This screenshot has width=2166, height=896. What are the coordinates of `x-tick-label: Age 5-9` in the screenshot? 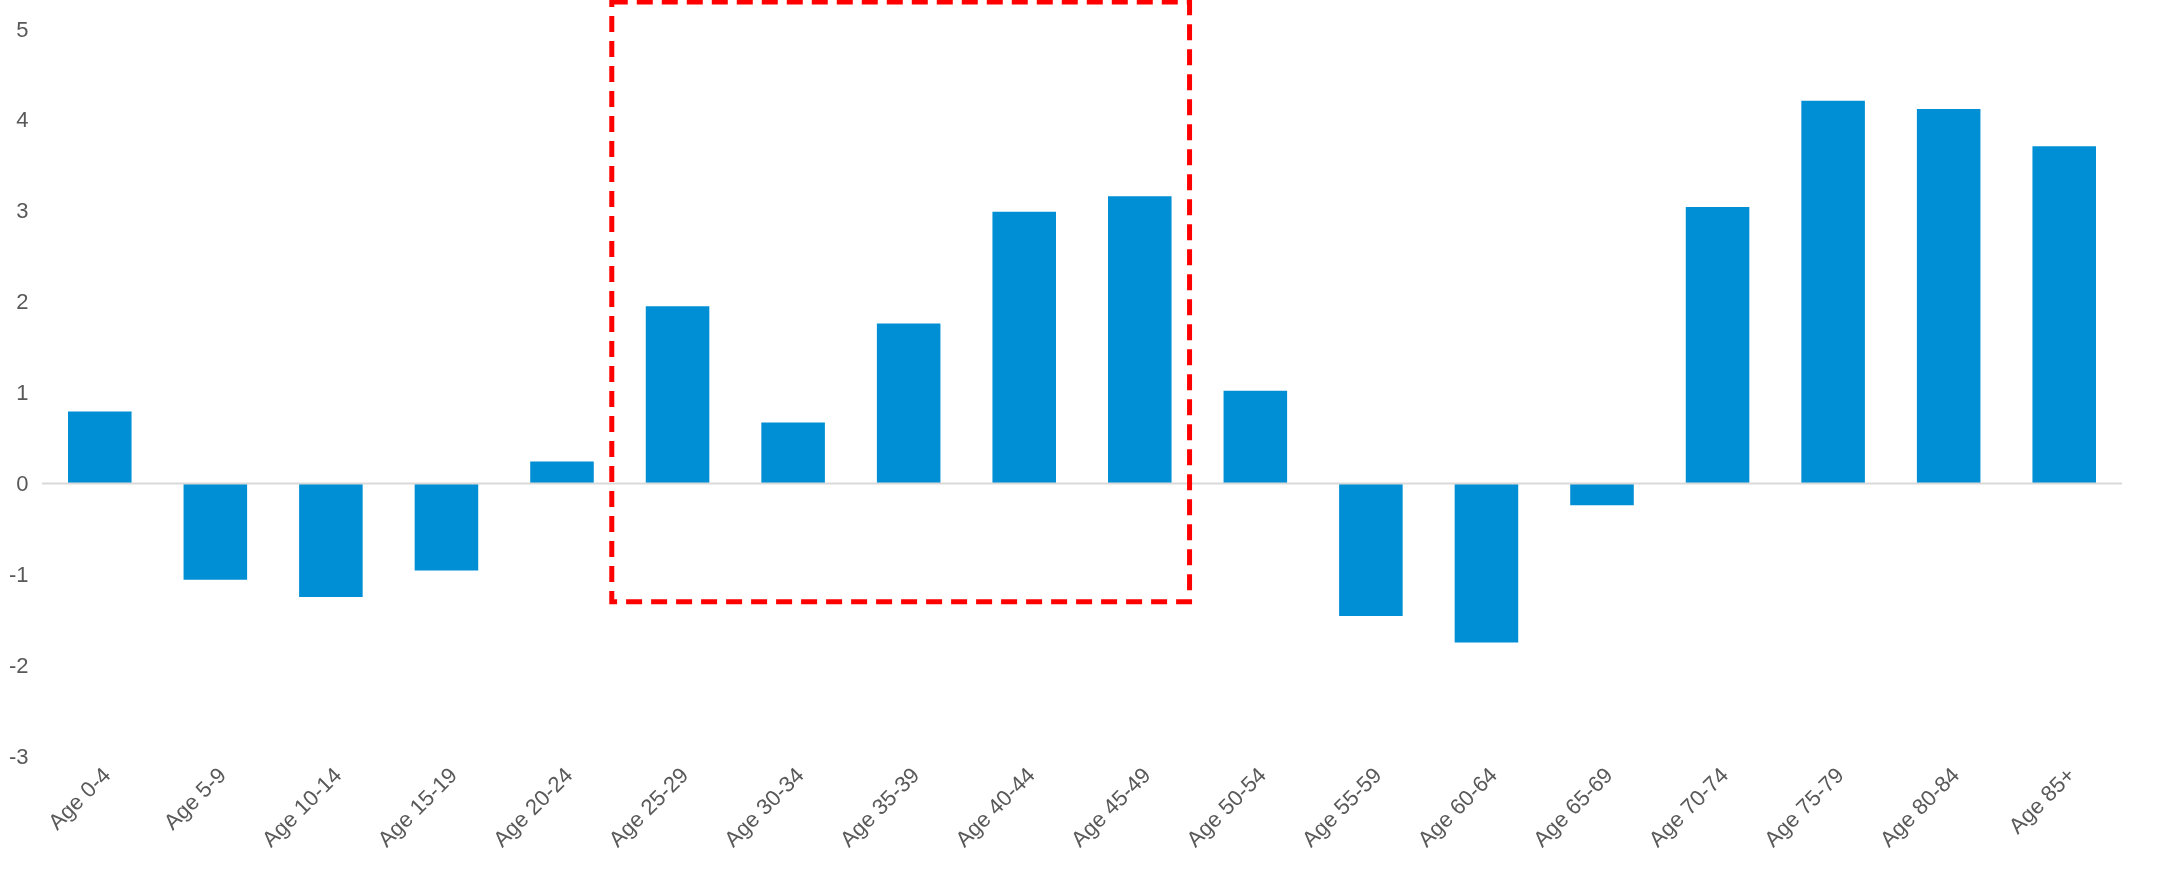 It's located at (194, 798).